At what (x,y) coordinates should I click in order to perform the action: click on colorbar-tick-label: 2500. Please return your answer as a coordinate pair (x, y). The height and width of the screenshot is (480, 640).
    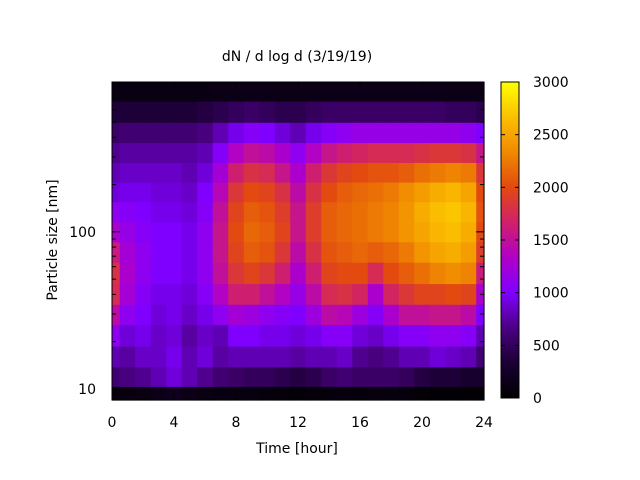
    Looking at the image, I should click on (551, 136).